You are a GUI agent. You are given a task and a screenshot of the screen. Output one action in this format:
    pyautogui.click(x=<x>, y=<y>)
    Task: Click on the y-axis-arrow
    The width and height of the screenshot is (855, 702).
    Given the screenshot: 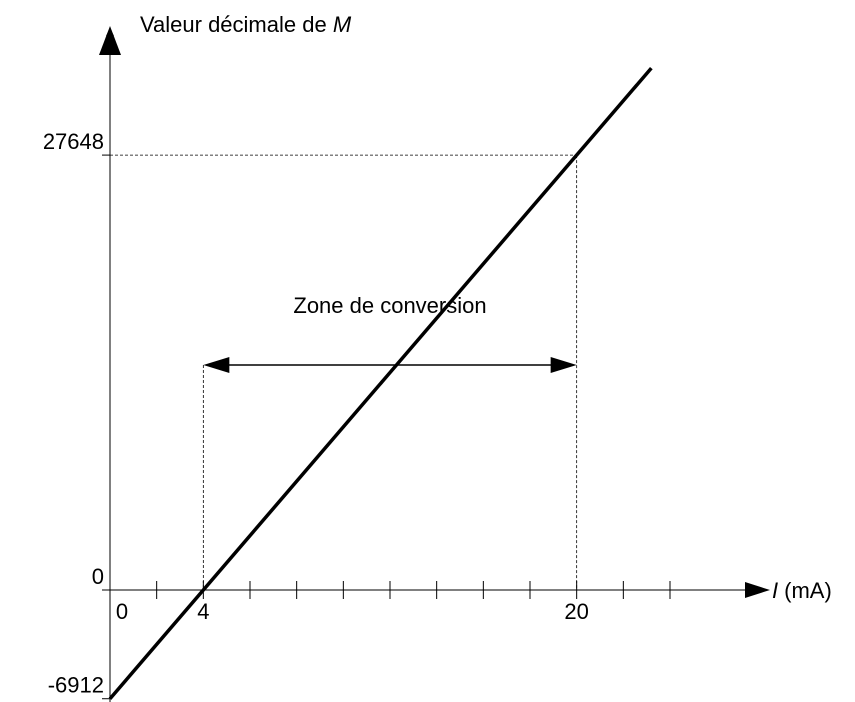 What is the action you would take?
    pyautogui.click(x=110, y=40)
    